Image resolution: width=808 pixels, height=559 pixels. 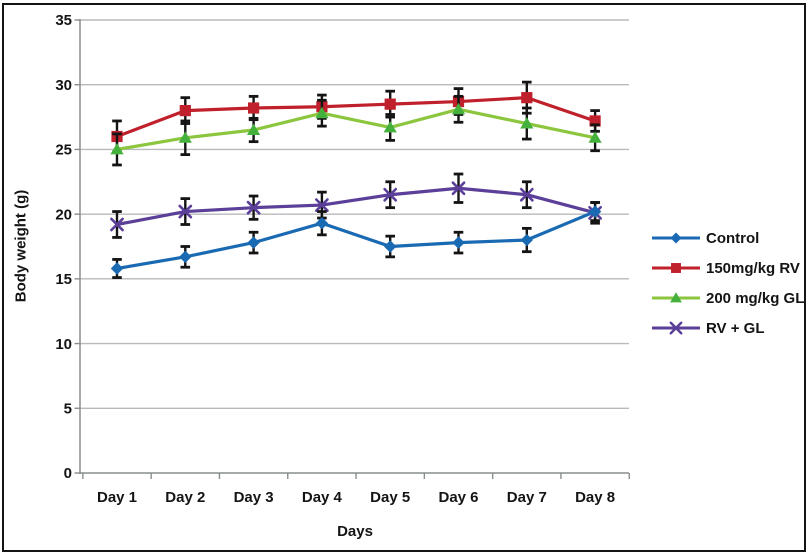 I want to click on legend-label: 200 mg/kg GL, so click(x=755, y=298).